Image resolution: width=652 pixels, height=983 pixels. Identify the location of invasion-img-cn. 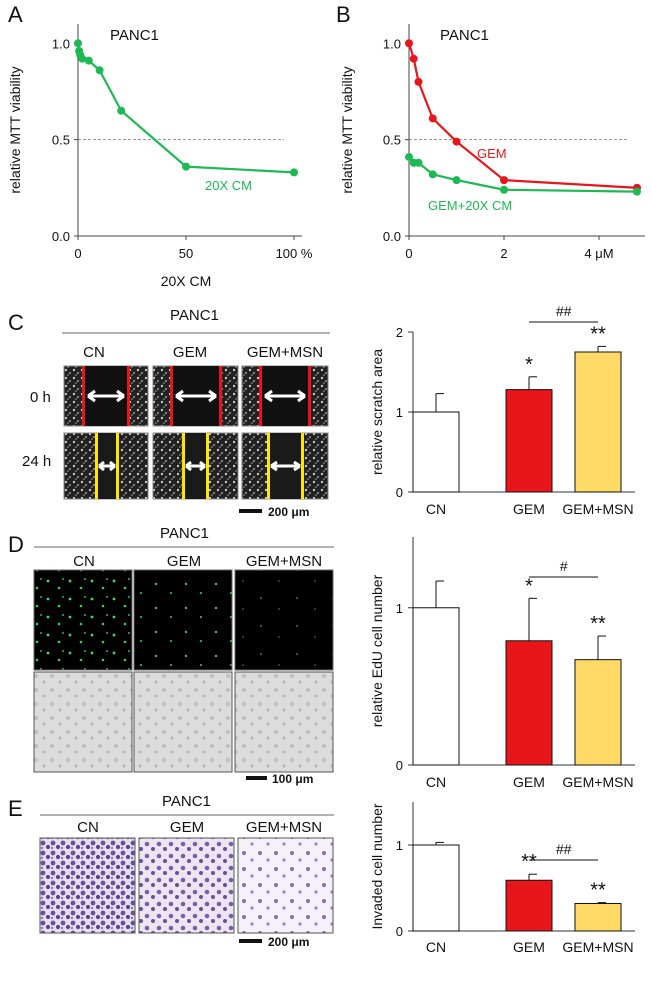
(87, 885).